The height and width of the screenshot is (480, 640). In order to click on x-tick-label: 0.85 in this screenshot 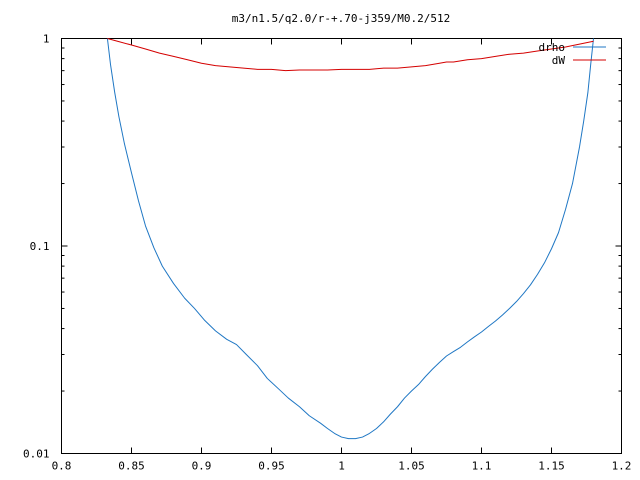, I will do `click(131, 466)`.